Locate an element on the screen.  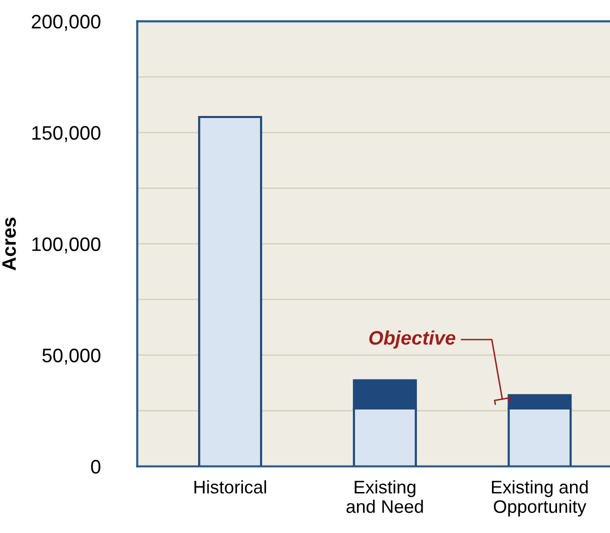
annotation: Objective is located at coordinates (412, 339).